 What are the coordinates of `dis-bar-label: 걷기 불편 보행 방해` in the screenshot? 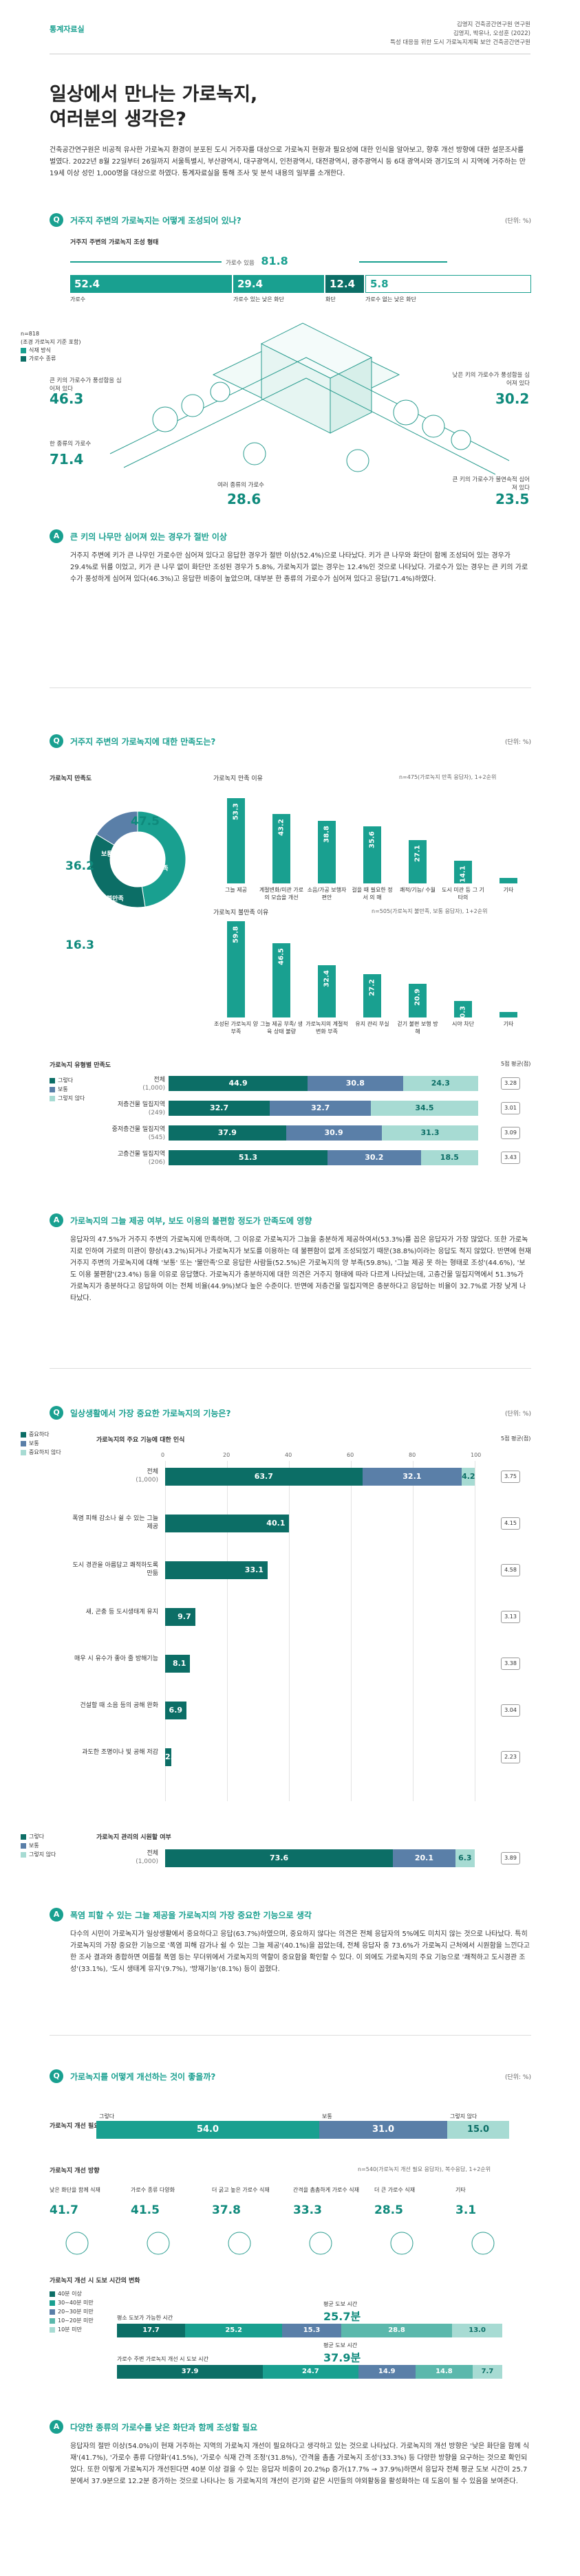 It's located at (418, 1028).